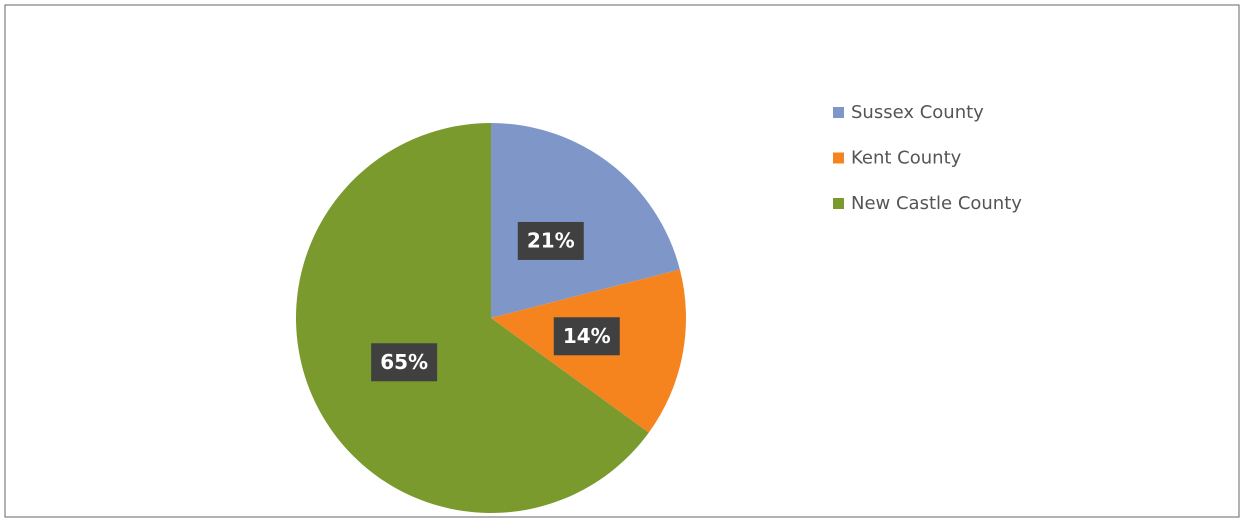 The height and width of the screenshot is (520, 1245). What do you see at coordinates (917, 112) in the screenshot?
I see `legend-label: Sussex County` at bounding box center [917, 112].